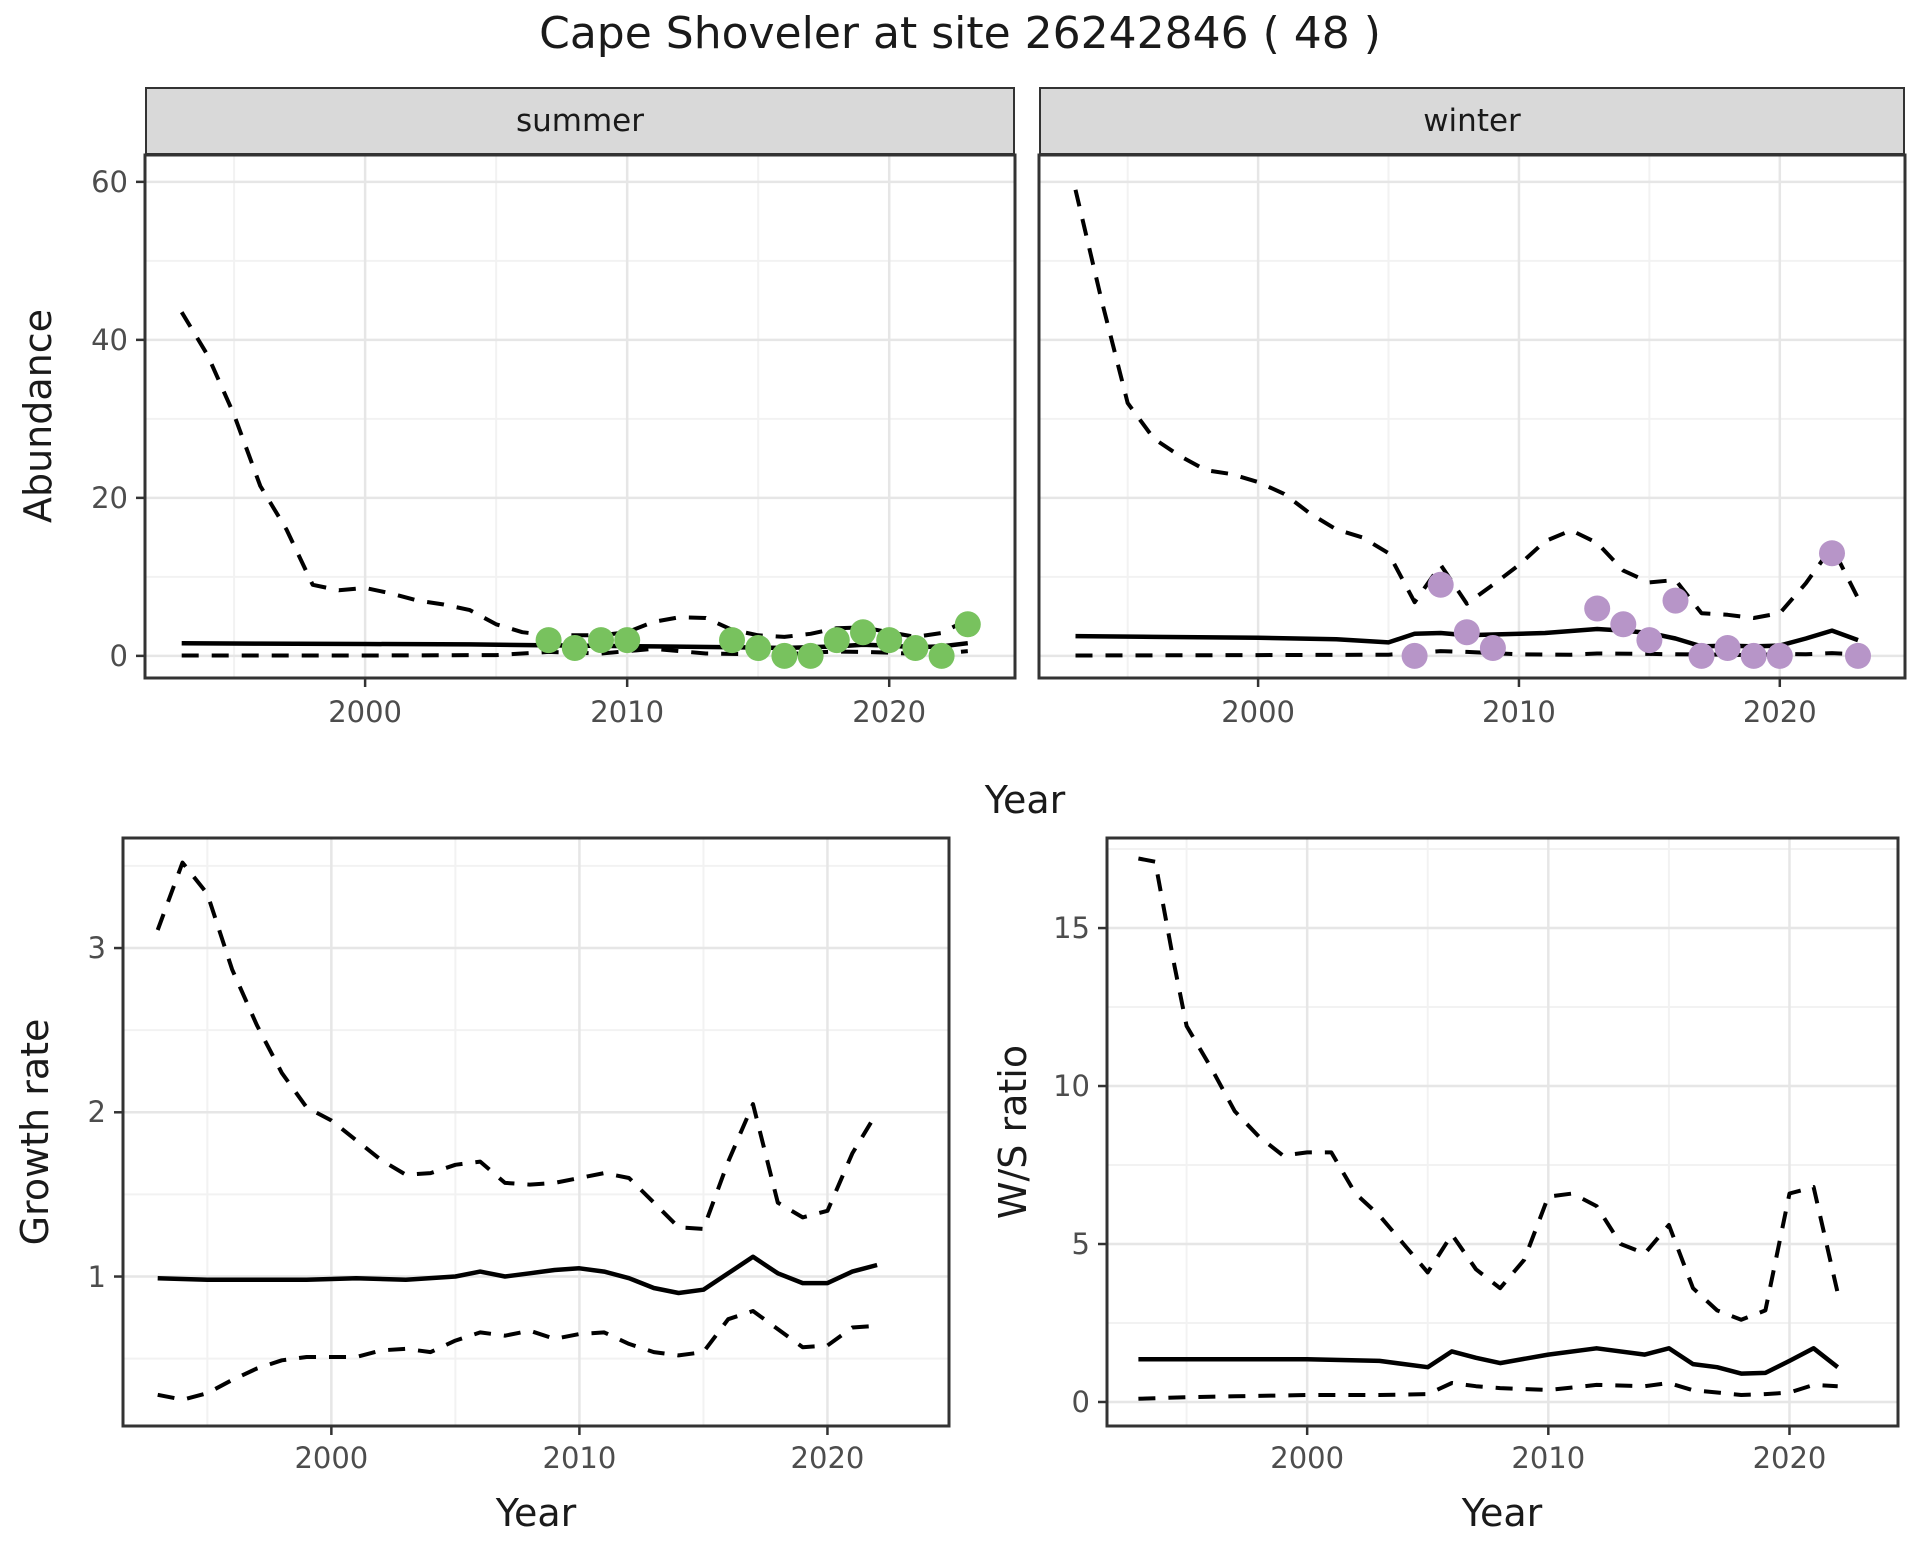 This screenshot has height=1560, width=1920. I want to click on x-axis-title-year-ws: Year, so click(1502, 1513).